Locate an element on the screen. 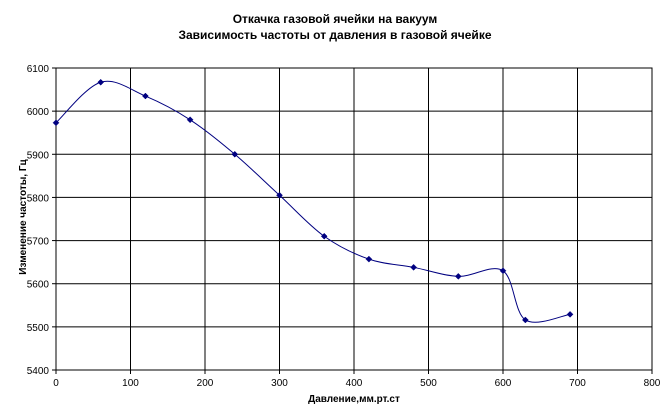  x-axis-title: Давление,мм.рт.ст is located at coordinates (354, 399).